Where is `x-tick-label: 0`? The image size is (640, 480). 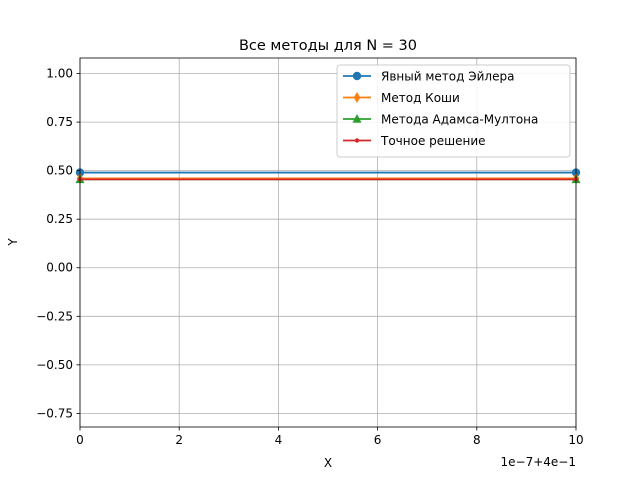
x-tick-label: 0 is located at coordinates (80, 440).